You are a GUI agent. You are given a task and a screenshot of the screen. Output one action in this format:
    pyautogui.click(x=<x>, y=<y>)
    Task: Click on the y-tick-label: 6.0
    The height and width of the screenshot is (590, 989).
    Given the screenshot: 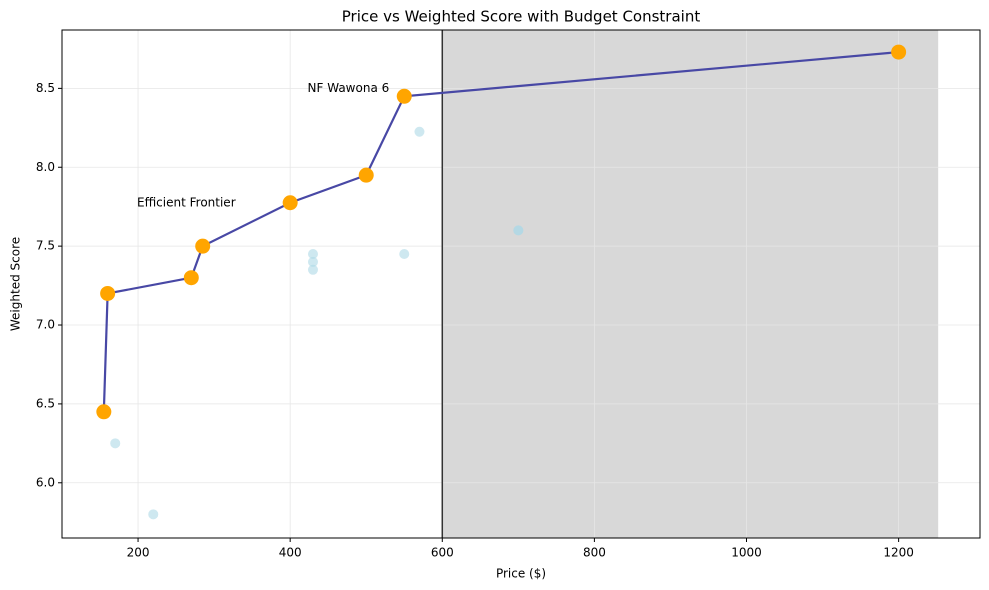 What is the action you would take?
    pyautogui.click(x=45, y=482)
    